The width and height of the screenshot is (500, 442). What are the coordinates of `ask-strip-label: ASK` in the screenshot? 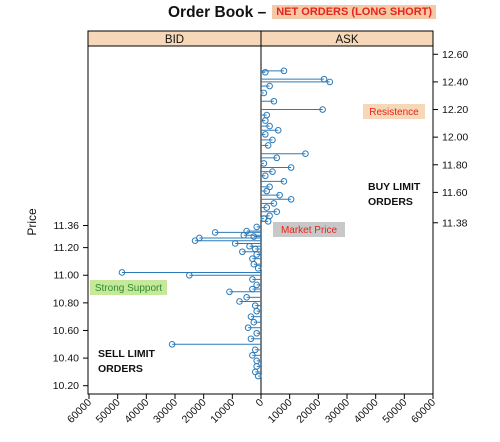 It's located at (346, 40).